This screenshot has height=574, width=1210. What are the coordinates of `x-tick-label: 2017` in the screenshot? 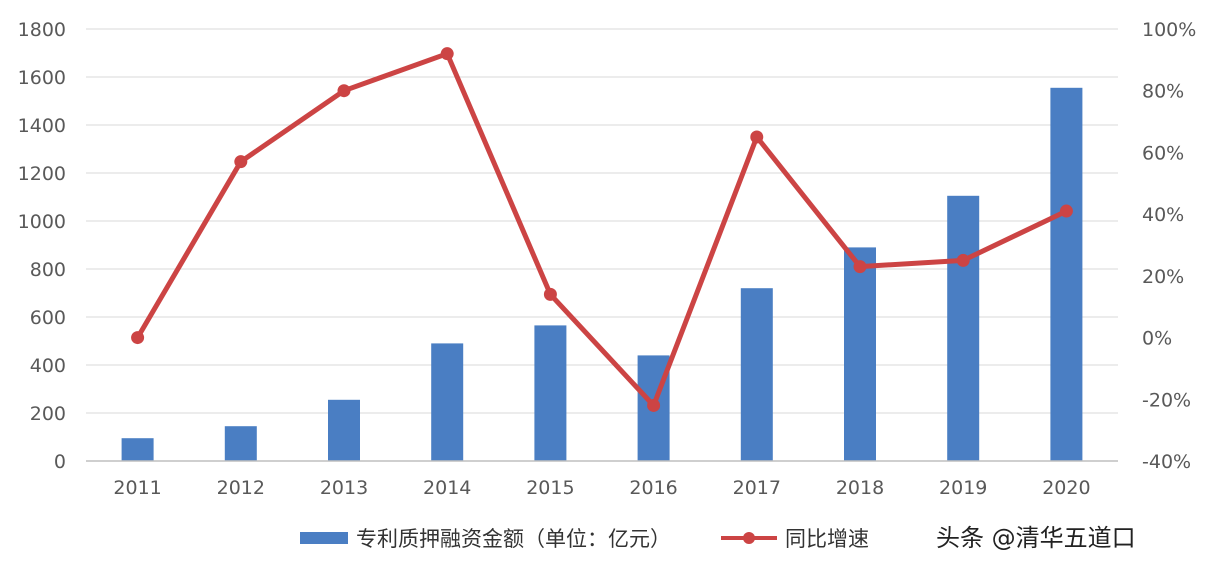 It's located at (757, 488).